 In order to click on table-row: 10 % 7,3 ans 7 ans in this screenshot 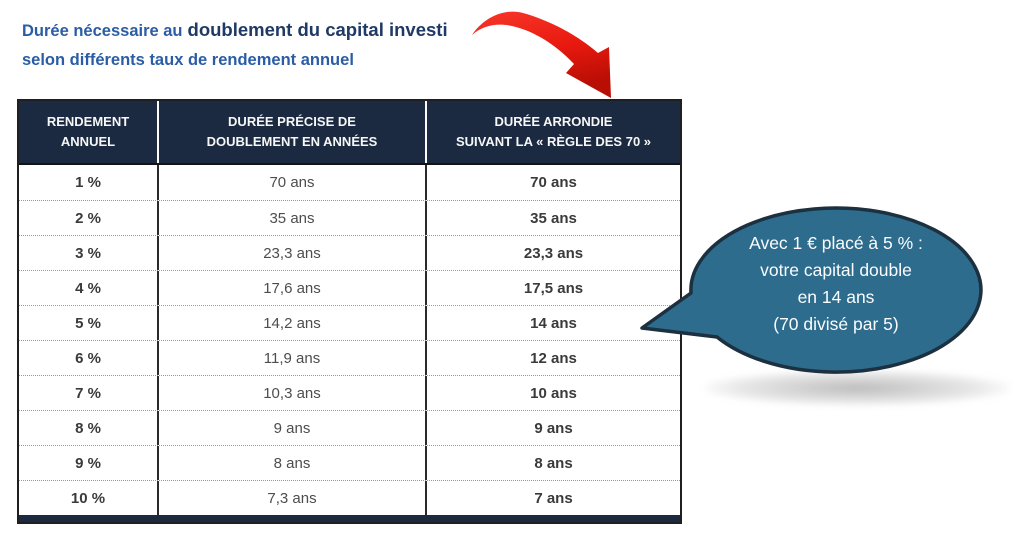, I will do `click(349, 497)`.